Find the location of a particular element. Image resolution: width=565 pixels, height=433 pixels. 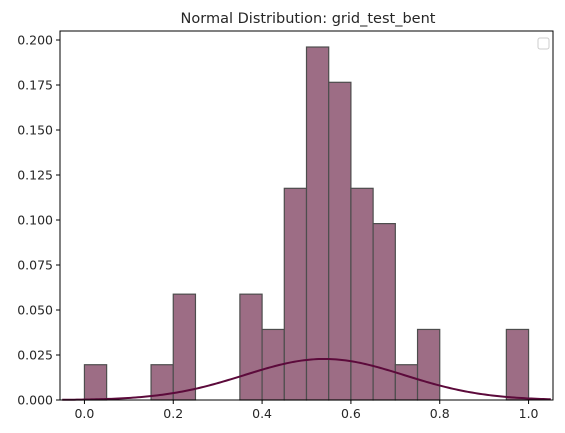

chart-title: Normal Distribution: grid_test_bent is located at coordinates (308, 19).